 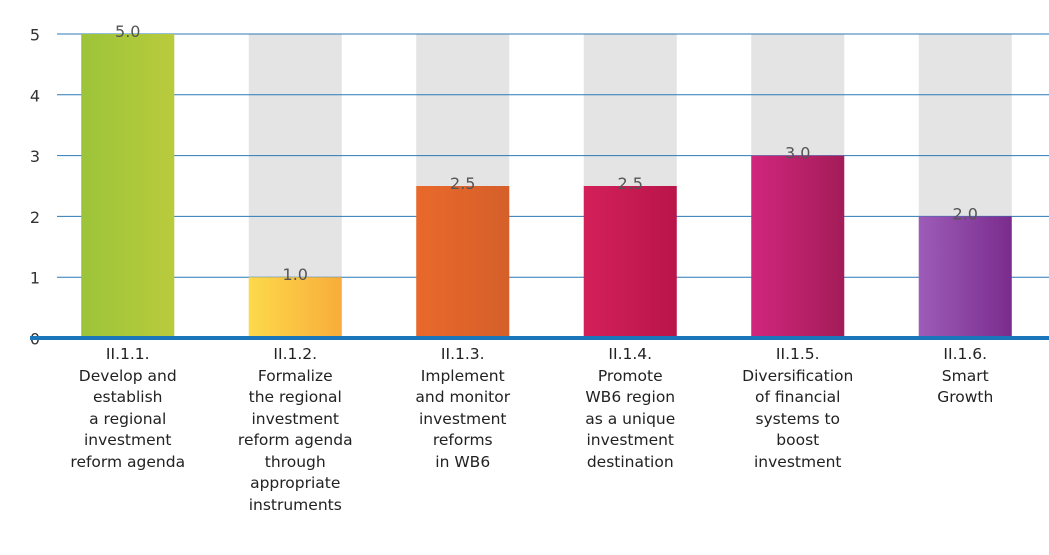 I want to click on y-tick-label: 5, so click(x=35, y=35).